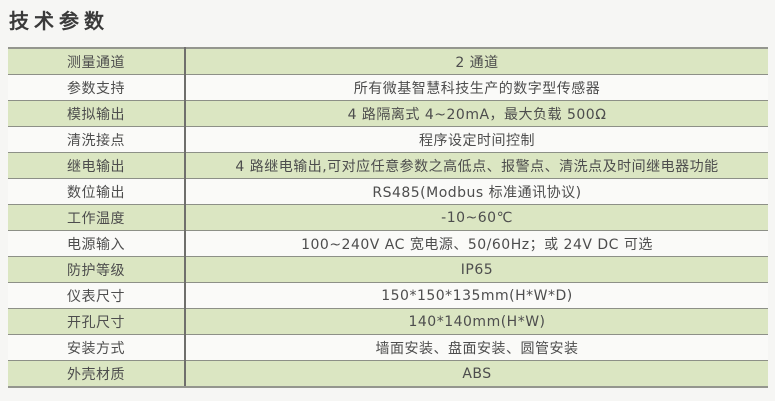 The height and width of the screenshot is (401, 775). Describe the element at coordinates (97, 321) in the screenshot. I see `row-label: 开孔尺寸` at that location.